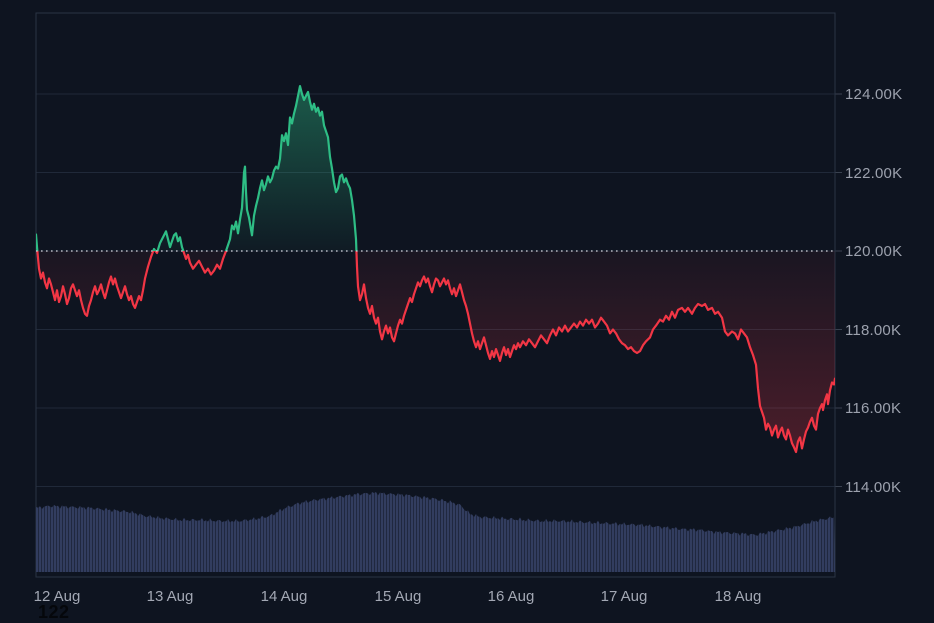 The height and width of the screenshot is (623, 934). What do you see at coordinates (624, 596) in the screenshot?
I see `x-axis-label: 17 Aug` at bounding box center [624, 596].